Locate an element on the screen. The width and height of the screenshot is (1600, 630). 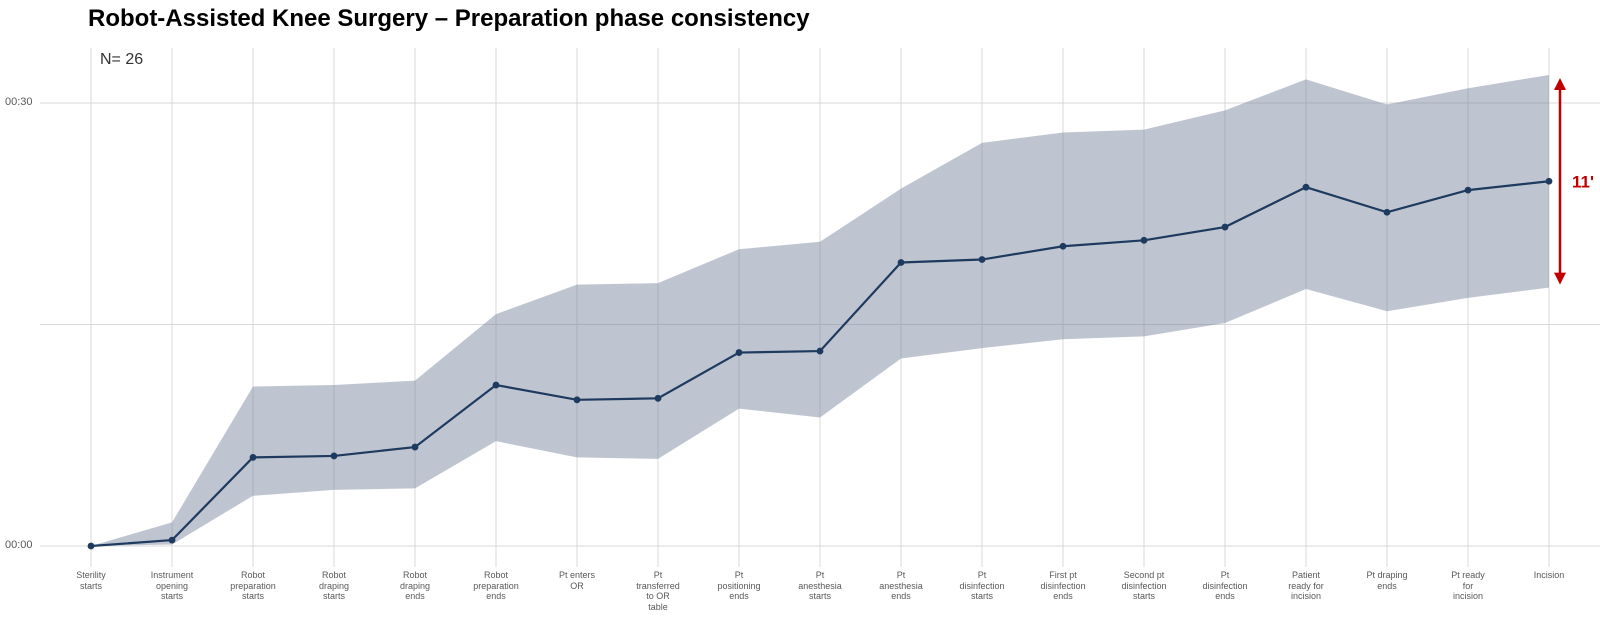
y-axis-tick-label: 00:30 is located at coordinates (19, 102).